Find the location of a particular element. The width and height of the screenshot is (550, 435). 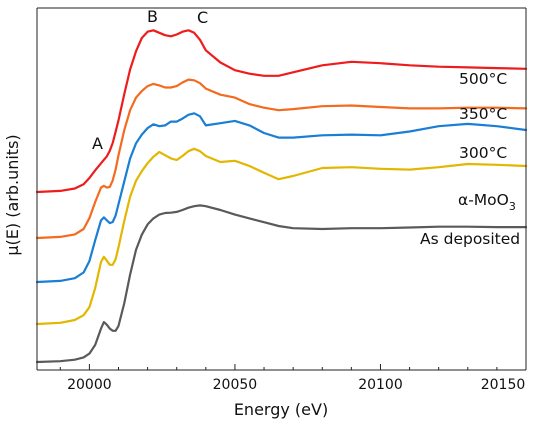

series-label-300c: 300°C is located at coordinates (483, 153).